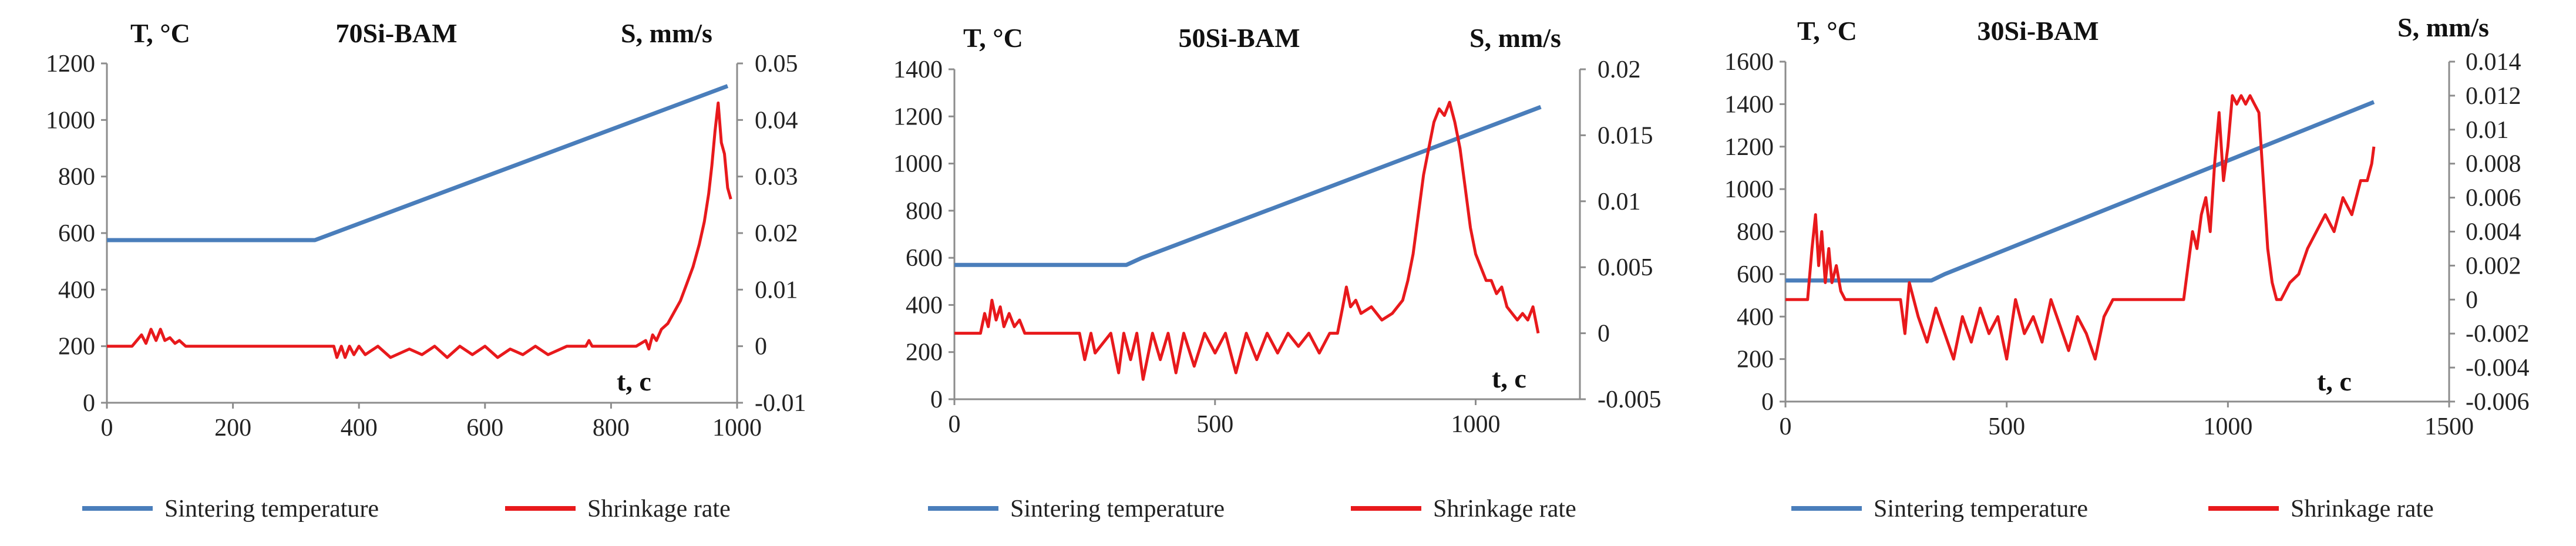 The width and height of the screenshot is (2576, 546). Describe the element at coordinates (611, 427) in the screenshot. I see `x-tick-label: 800` at that location.